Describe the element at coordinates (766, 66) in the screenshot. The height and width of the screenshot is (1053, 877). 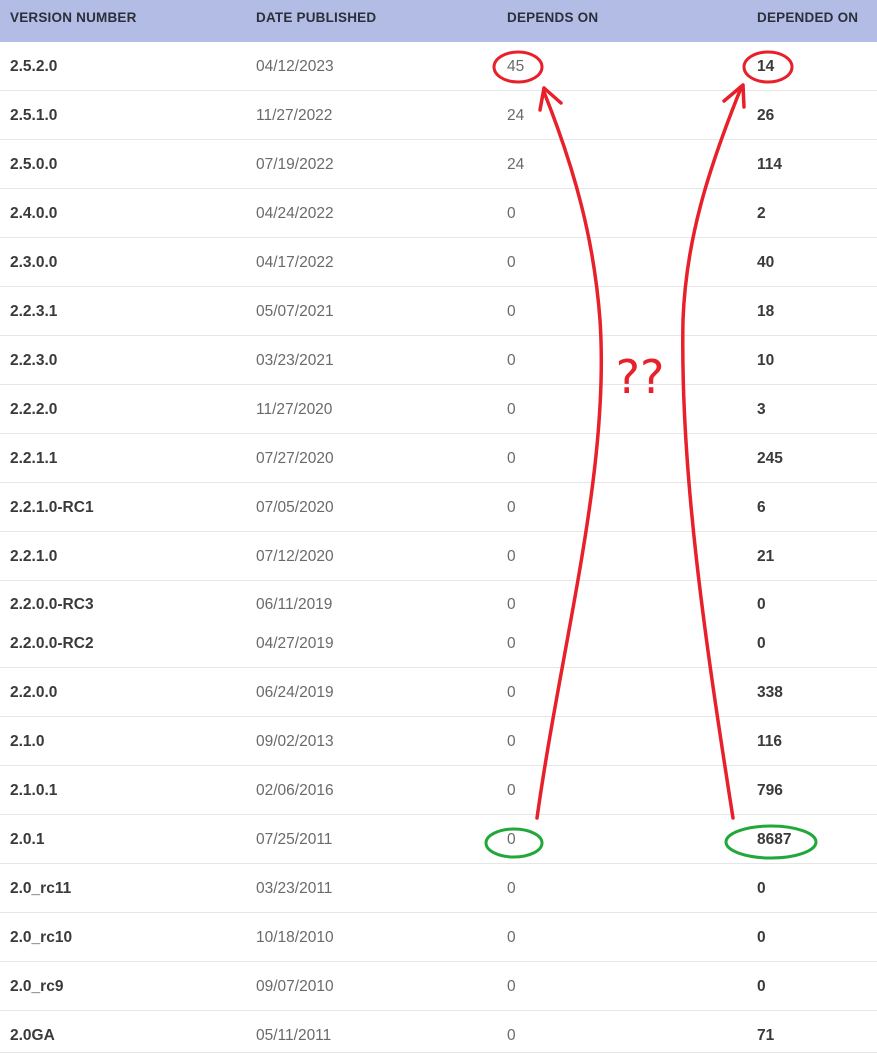
I see `depended-on-cell: 14` at that location.